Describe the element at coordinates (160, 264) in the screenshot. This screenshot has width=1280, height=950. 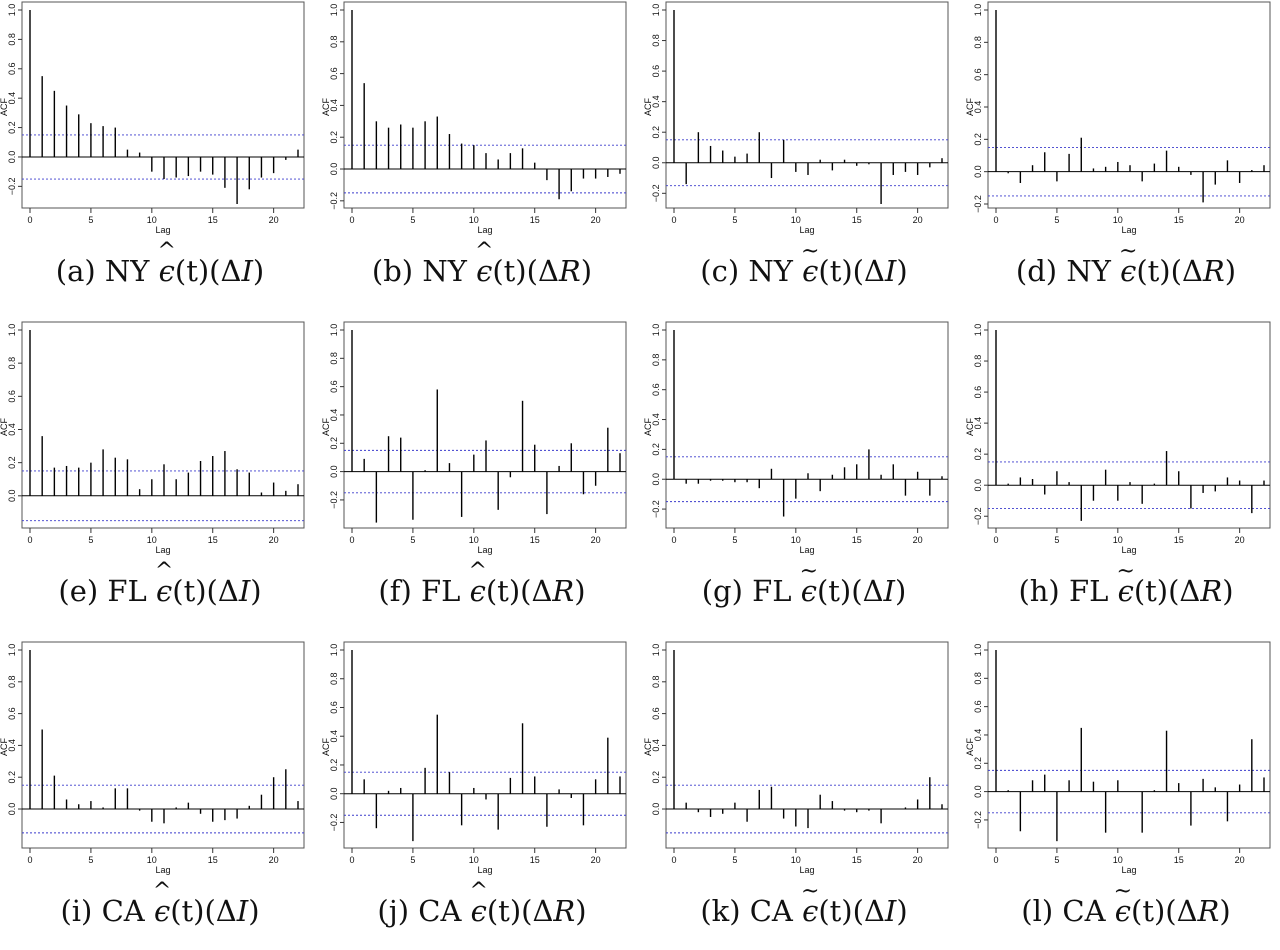
I see `panel-caption: (a) NY ^ ϵ(t)(ΔI)` at that location.